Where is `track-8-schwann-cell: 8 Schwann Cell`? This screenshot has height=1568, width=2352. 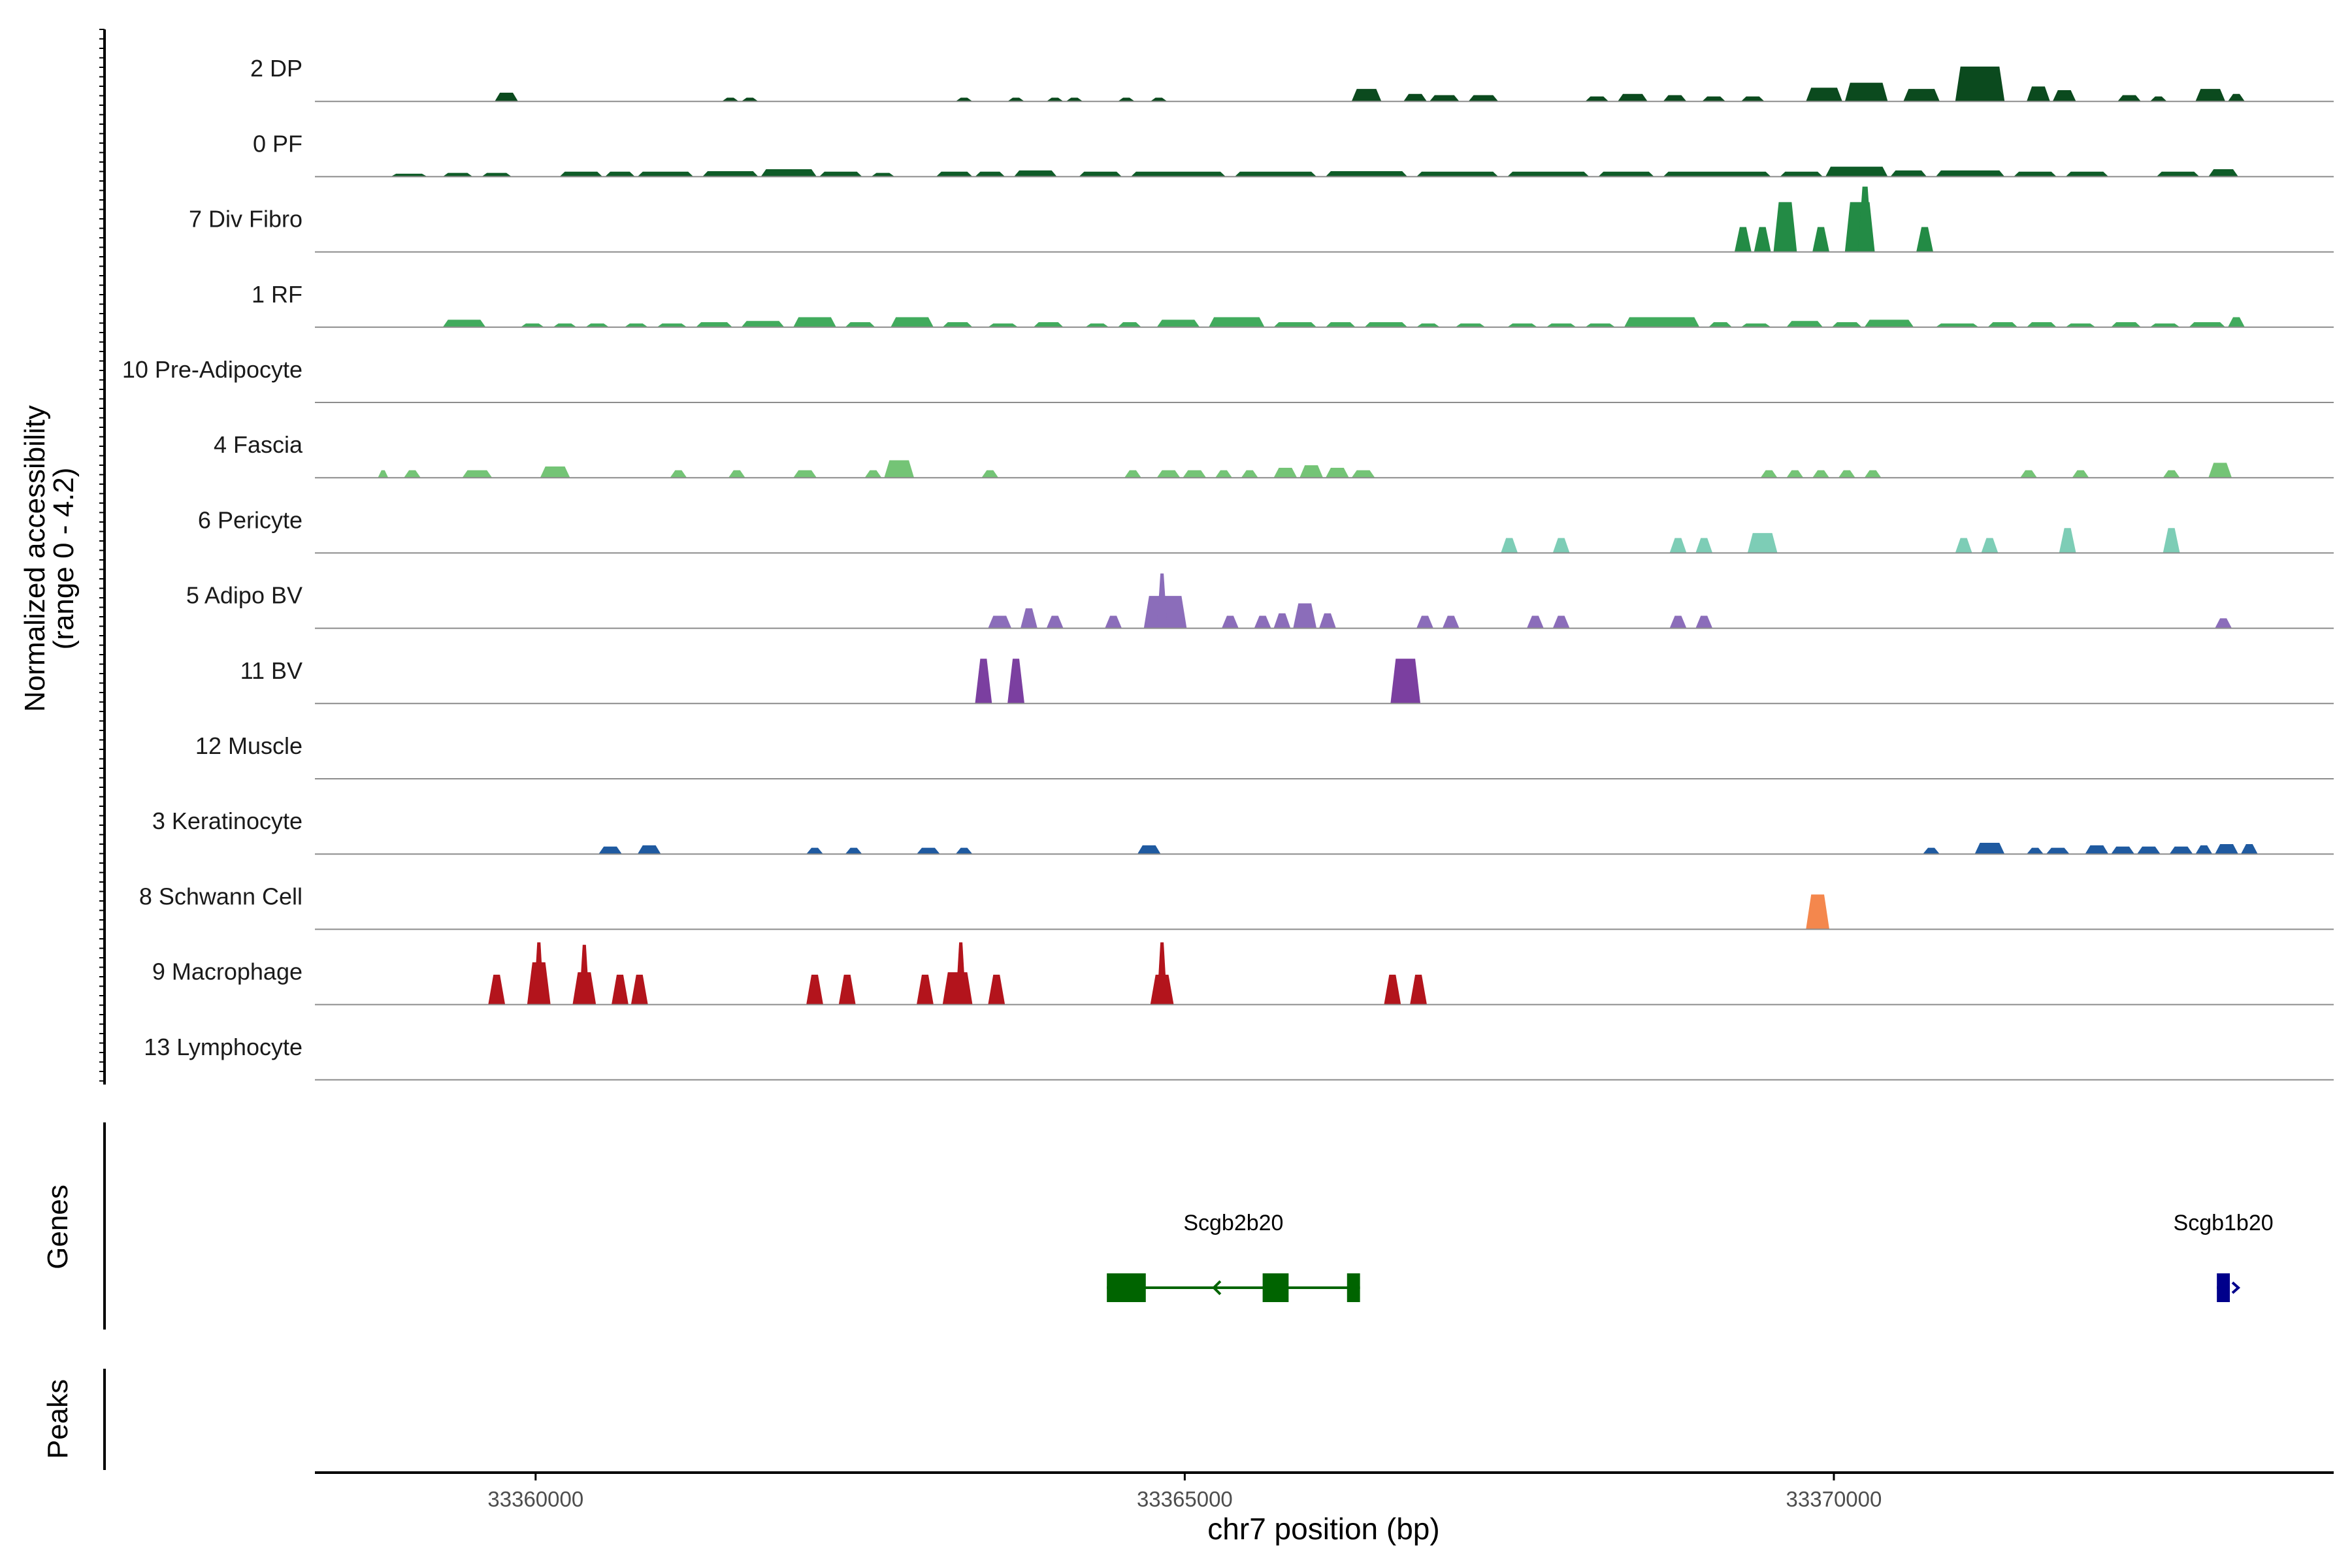
track-8-schwann-cell: 8 Schwann Cell is located at coordinates (1236, 906).